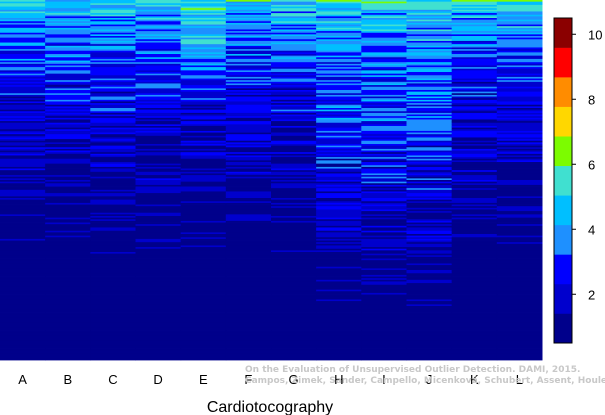 The height and width of the screenshot is (415, 605). What do you see at coordinates (22, 379) in the screenshot?
I see `x-tick-label-A: A` at bounding box center [22, 379].